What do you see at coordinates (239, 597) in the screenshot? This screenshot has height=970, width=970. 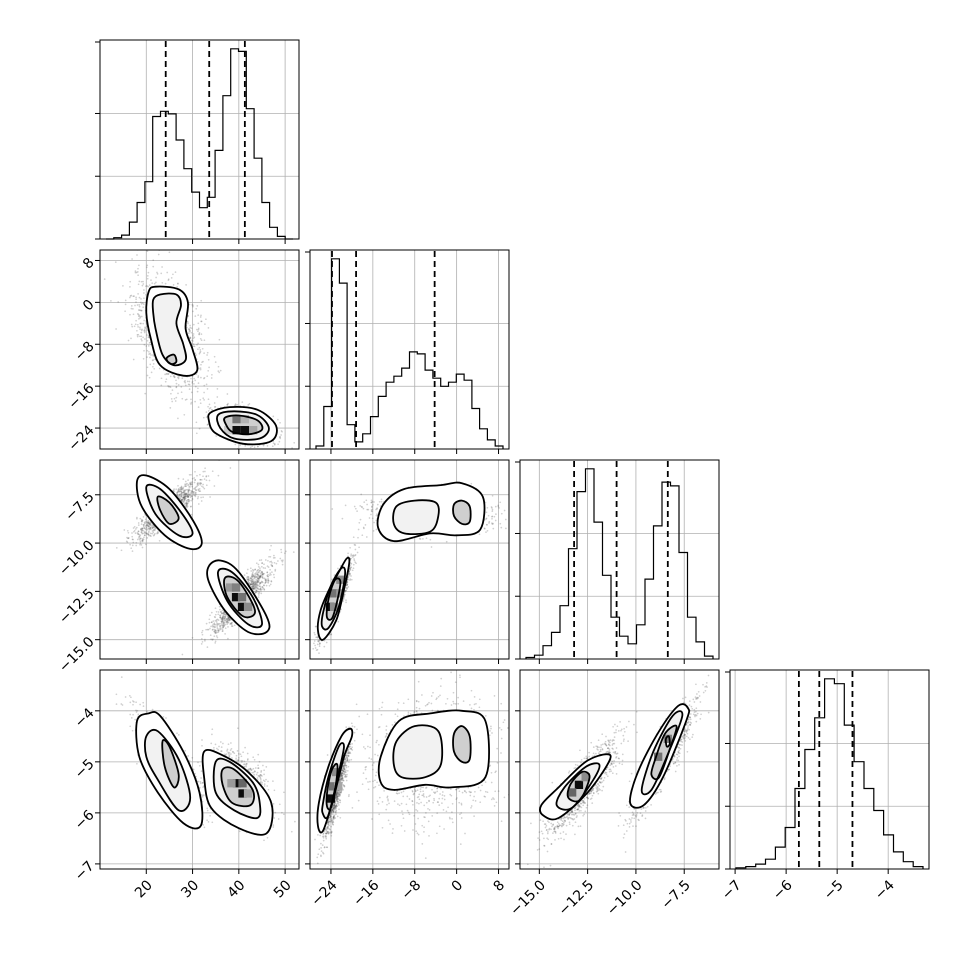 I see `contour-line` at bounding box center [239, 597].